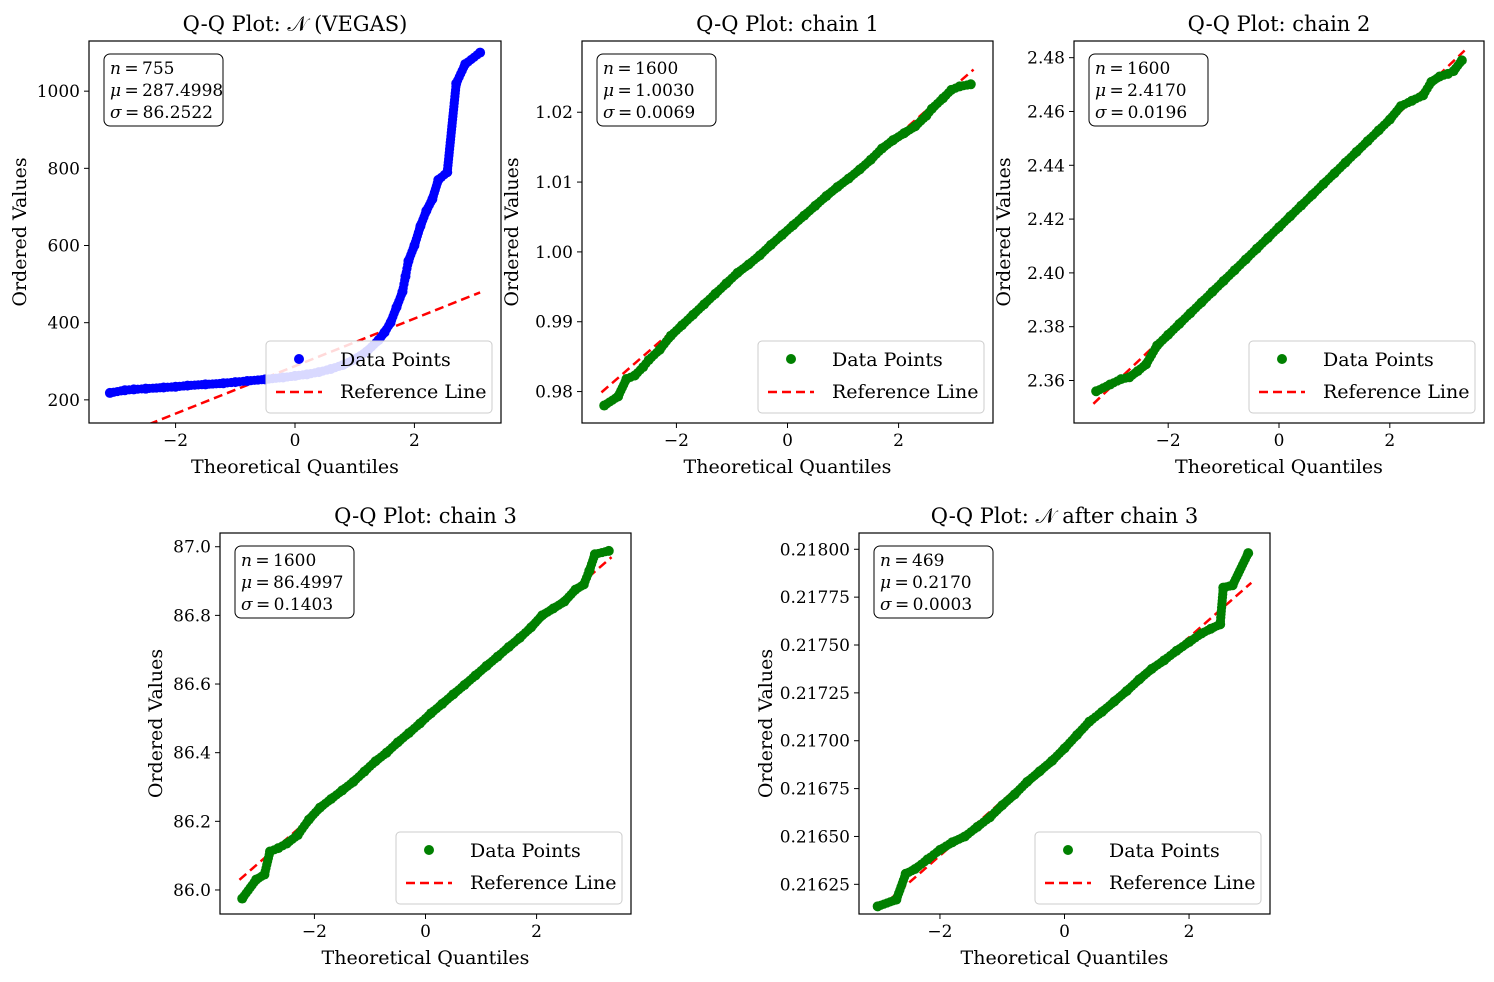 The image size is (1494, 982). I want to click on stat-mu-value: 0.2170, so click(941, 583).